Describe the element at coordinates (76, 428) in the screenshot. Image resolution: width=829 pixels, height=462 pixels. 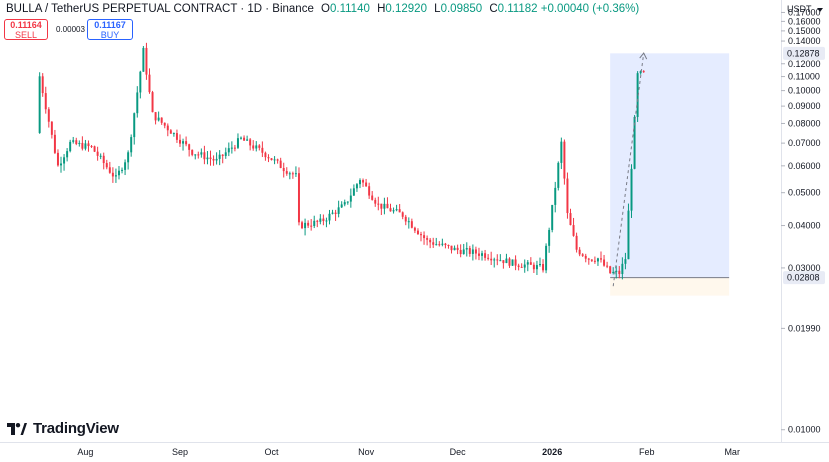
I see `logo-text: TradingView` at that location.